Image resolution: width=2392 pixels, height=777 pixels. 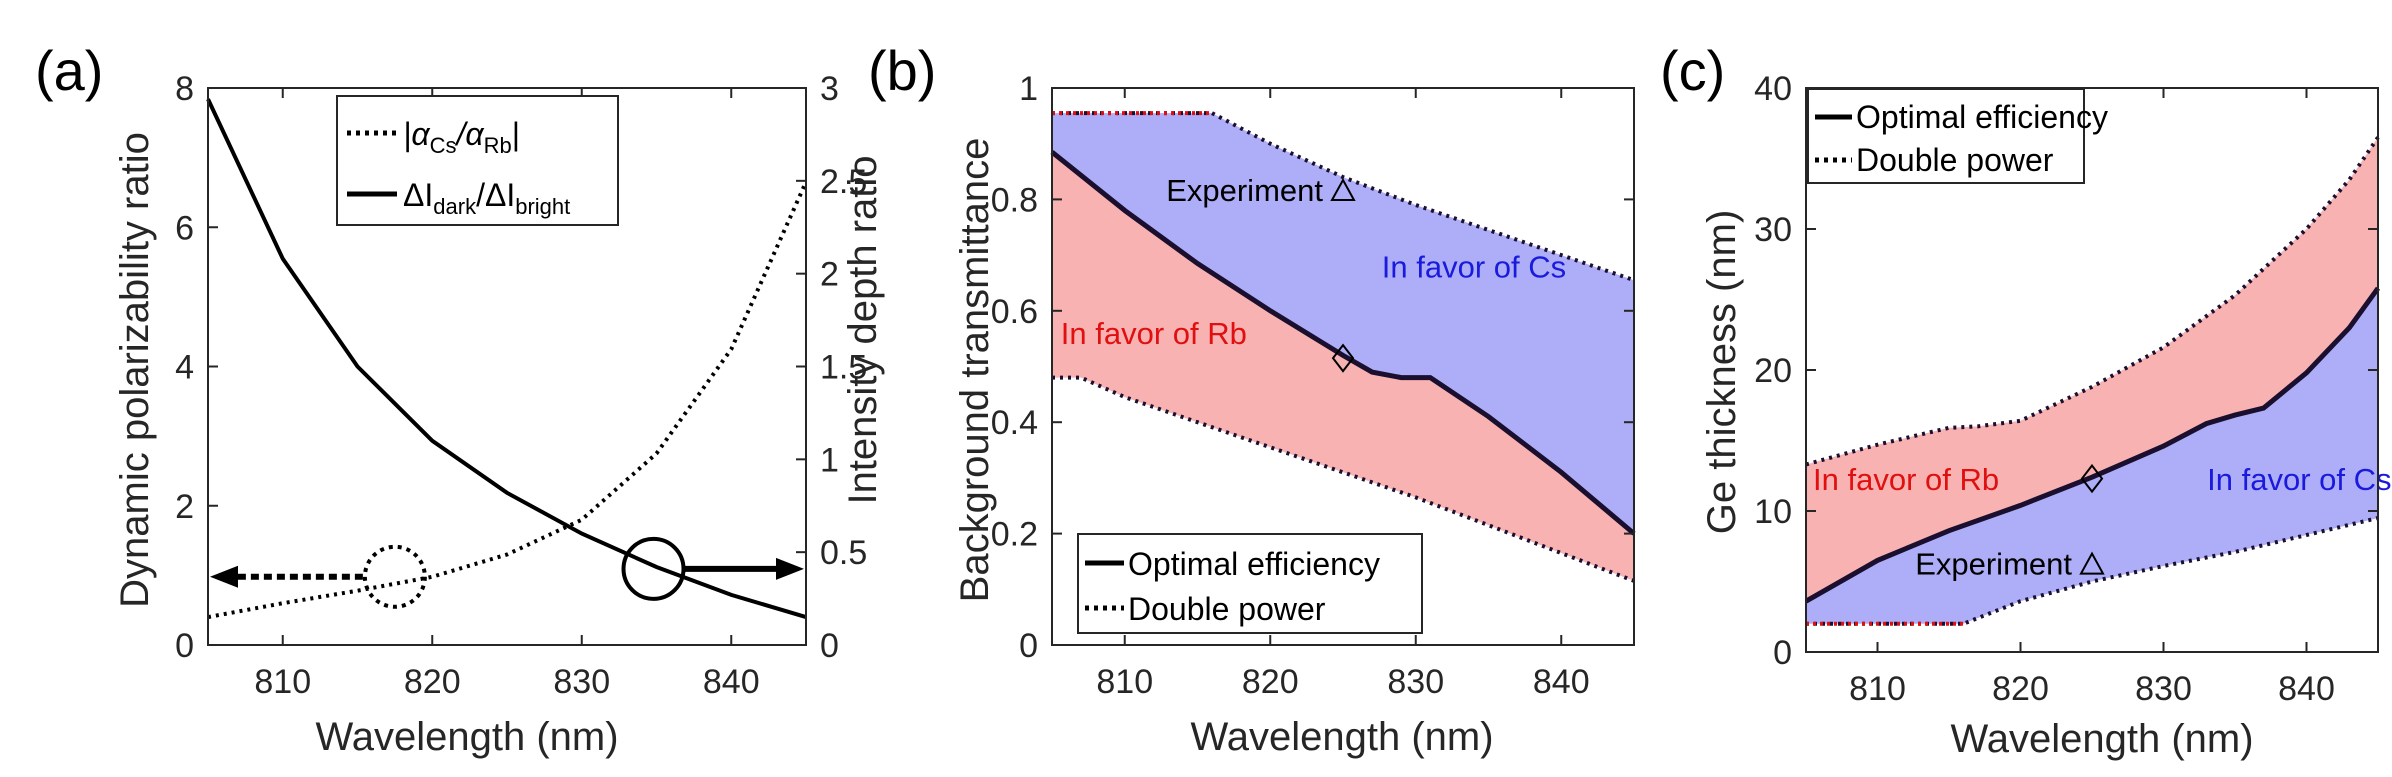 I want to click on y-tick-label: 8, so click(x=184, y=89).